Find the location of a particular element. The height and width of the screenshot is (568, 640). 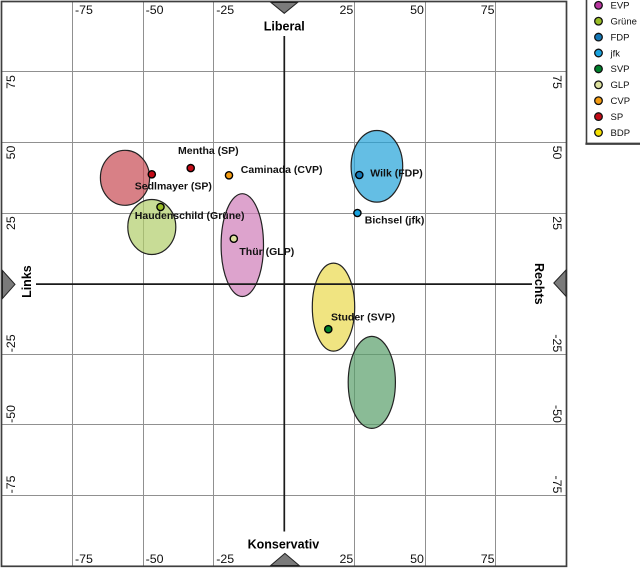

svg-text: EVP is located at coordinates (620, 6).